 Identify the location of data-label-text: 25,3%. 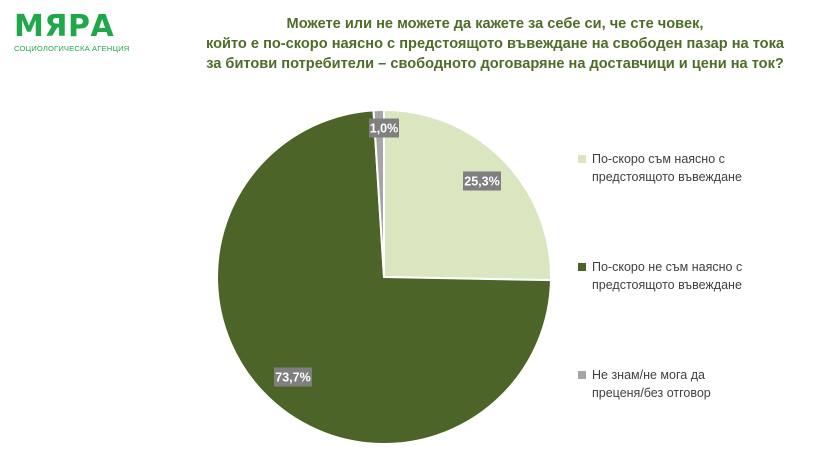
(481, 182).